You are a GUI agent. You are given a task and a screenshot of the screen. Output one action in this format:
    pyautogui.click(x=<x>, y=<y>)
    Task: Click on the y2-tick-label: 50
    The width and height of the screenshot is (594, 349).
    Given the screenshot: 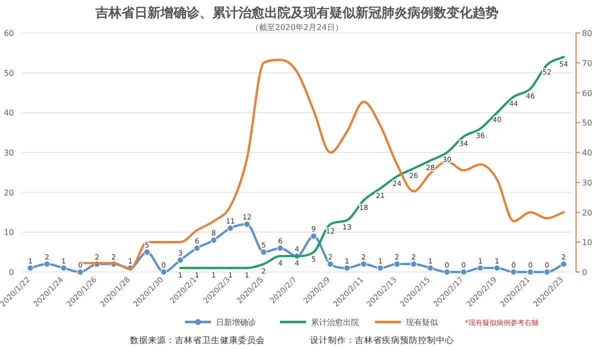 What is the action you would take?
    pyautogui.click(x=587, y=123)
    